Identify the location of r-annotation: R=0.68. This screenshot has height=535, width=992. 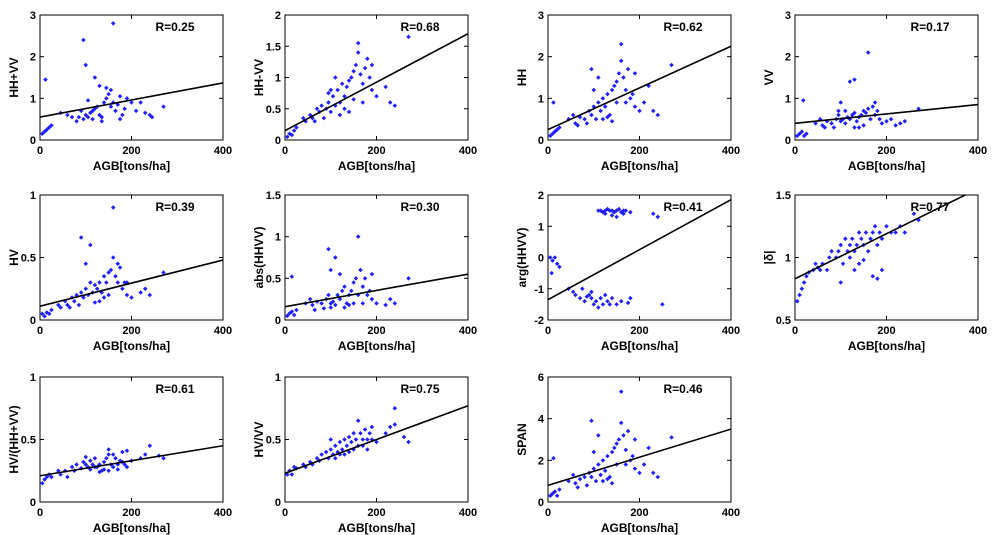
(419, 27).